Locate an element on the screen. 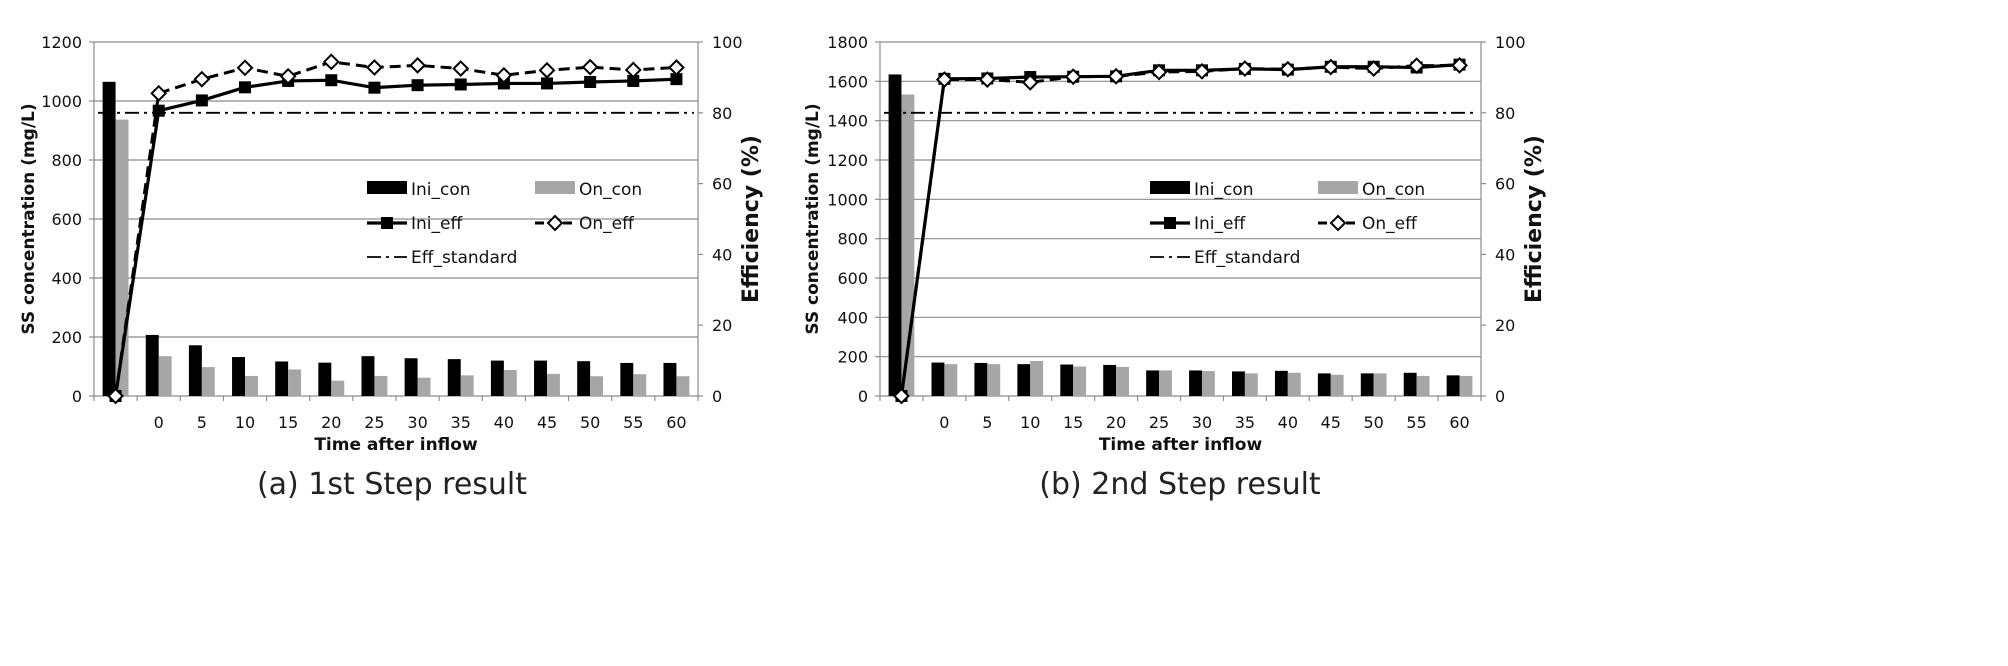  x-tick-label: 5 is located at coordinates (987, 422).